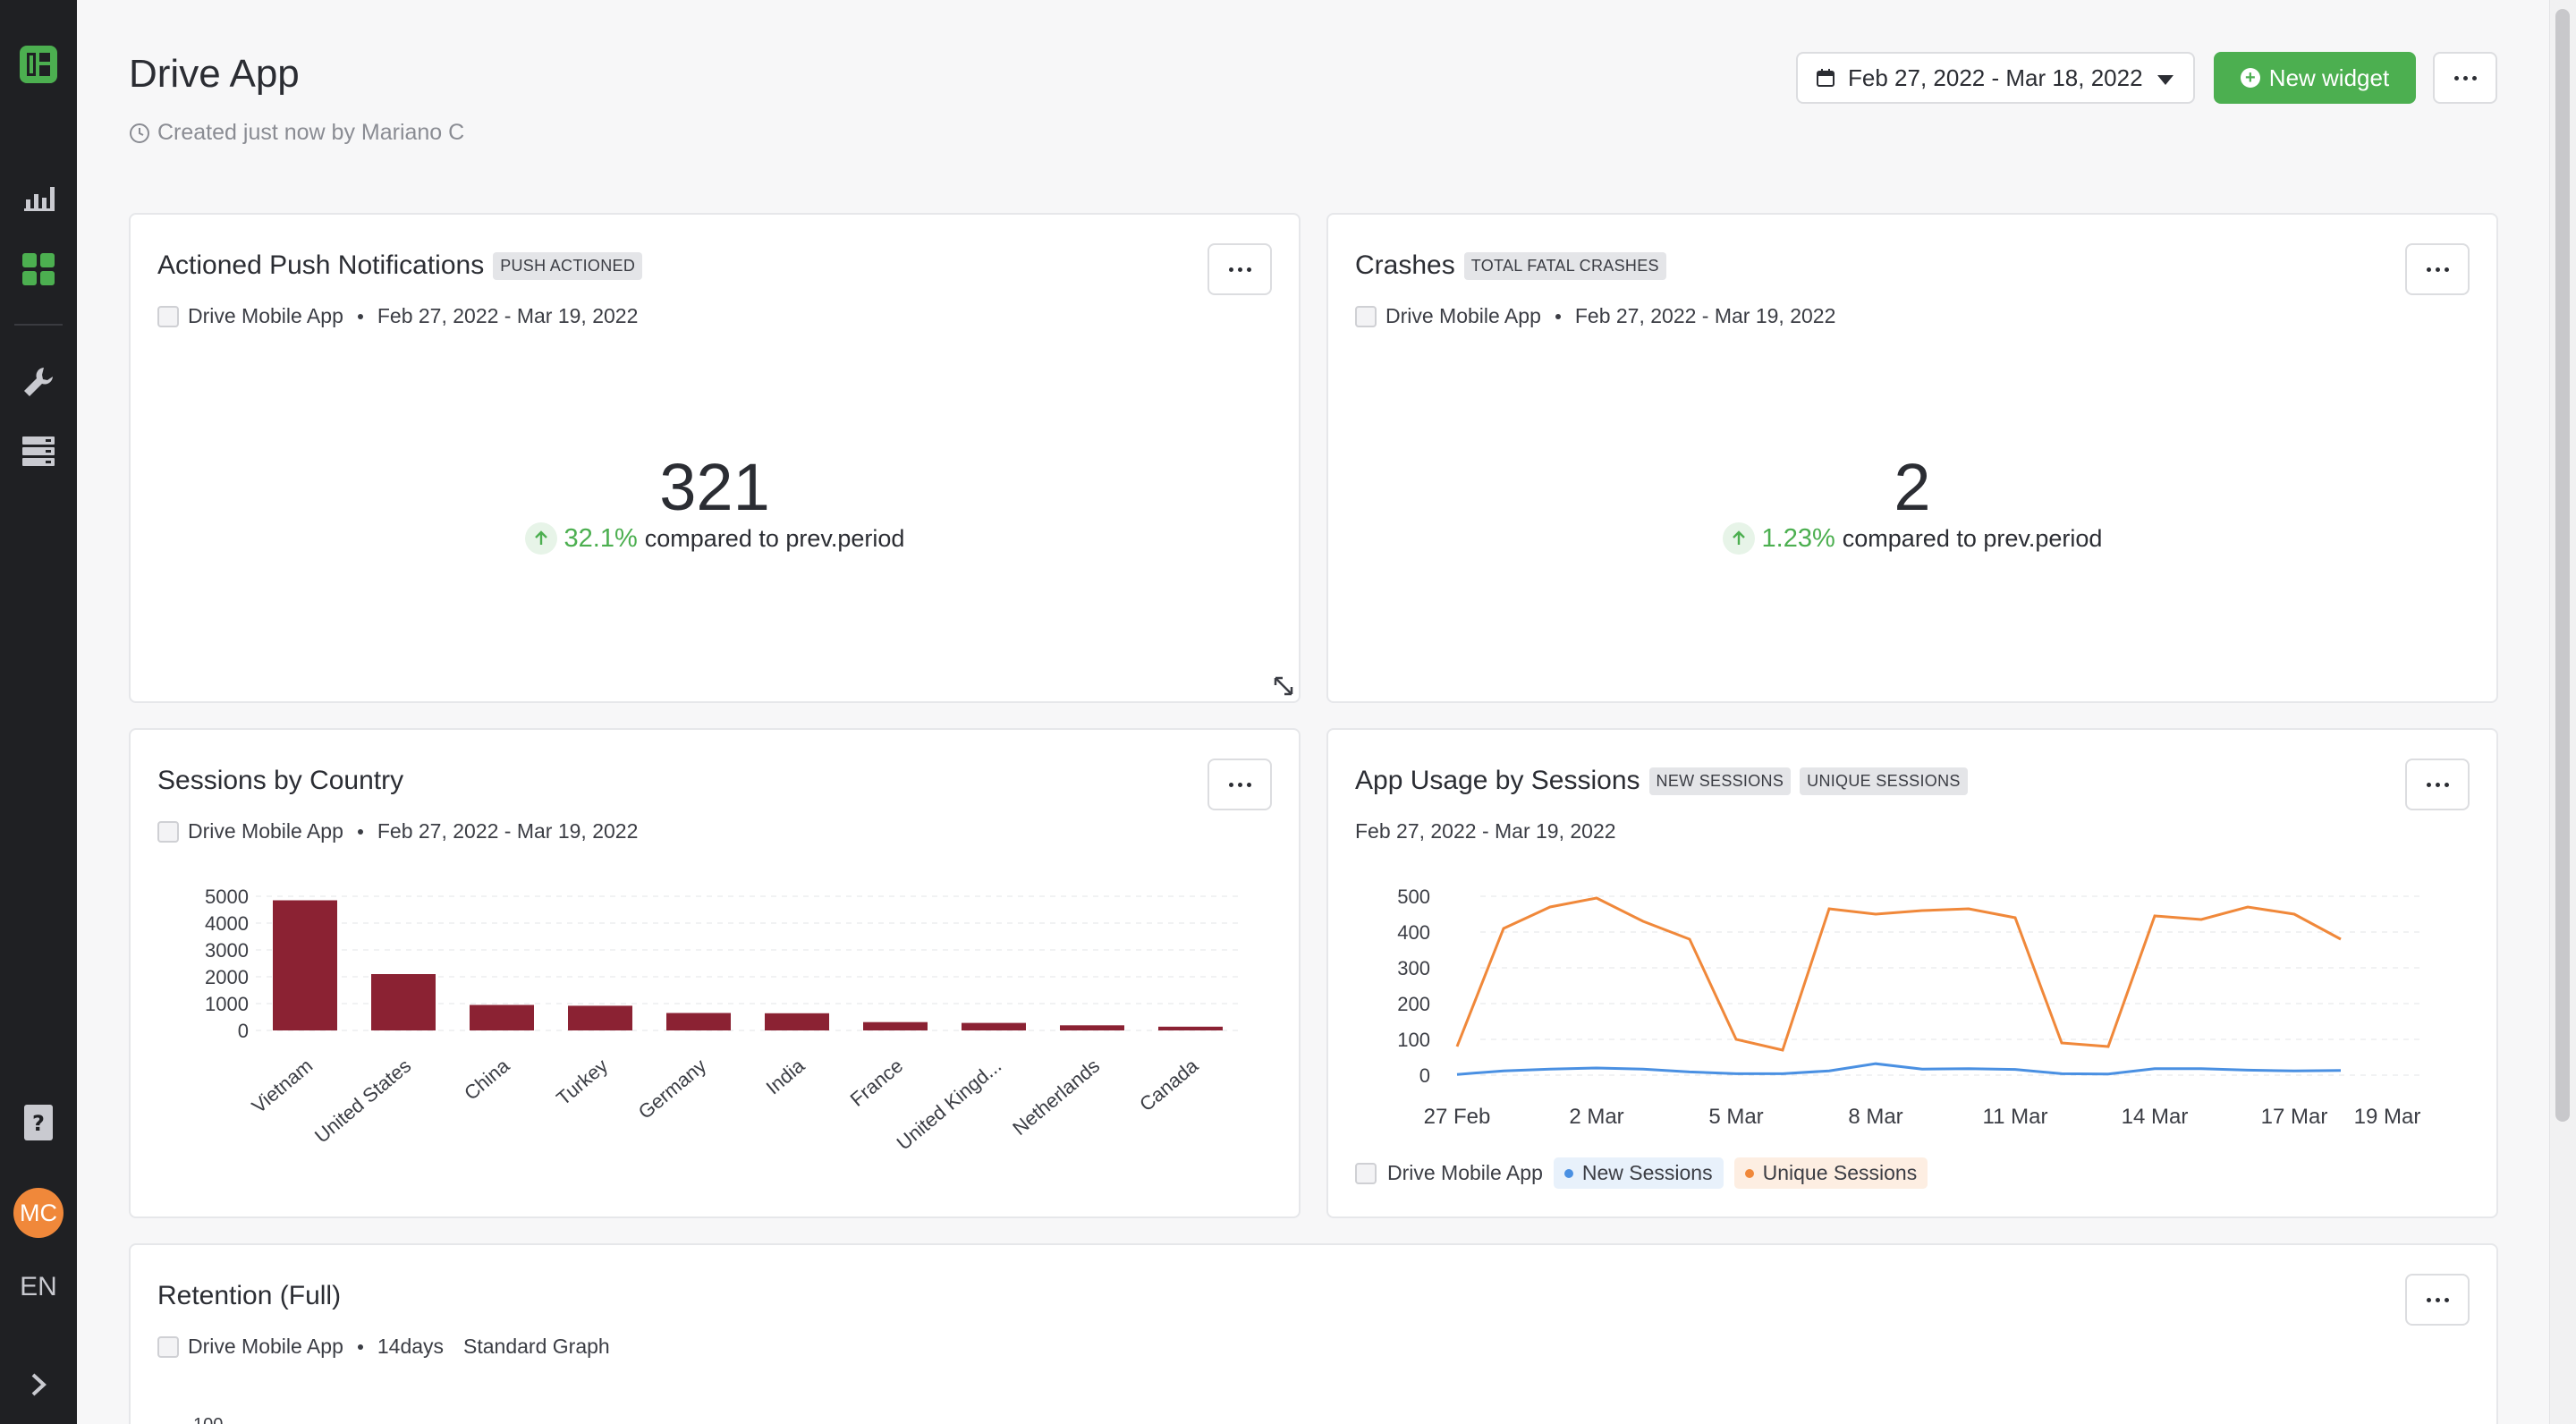 The height and width of the screenshot is (1424, 2576). Describe the element at coordinates (1457, 1117) in the screenshot. I see `x-tick-label: 27 Feb` at that location.